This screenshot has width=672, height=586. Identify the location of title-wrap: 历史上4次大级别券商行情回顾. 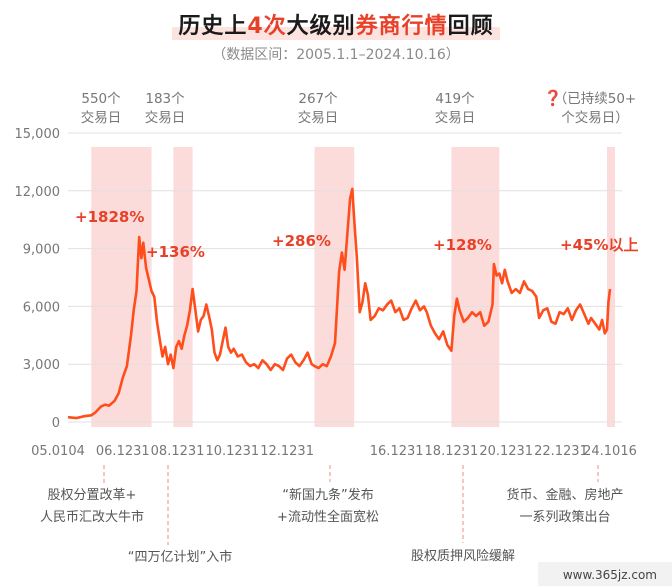
(336, 24).